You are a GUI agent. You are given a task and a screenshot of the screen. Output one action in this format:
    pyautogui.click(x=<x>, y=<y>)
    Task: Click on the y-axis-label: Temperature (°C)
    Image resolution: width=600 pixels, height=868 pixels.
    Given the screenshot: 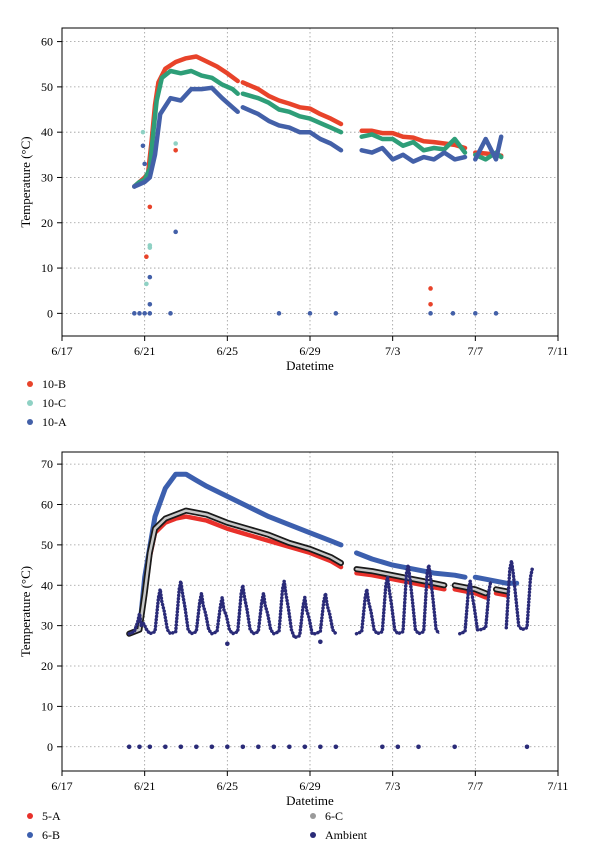 What is the action you would take?
    pyautogui.click(x=25, y=181)
    